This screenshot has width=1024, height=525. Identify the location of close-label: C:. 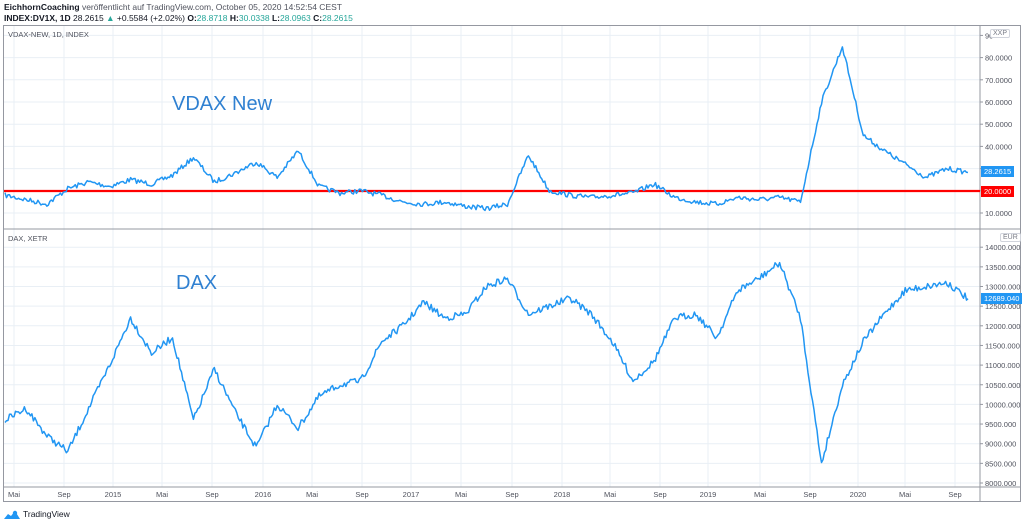
(318, 18).